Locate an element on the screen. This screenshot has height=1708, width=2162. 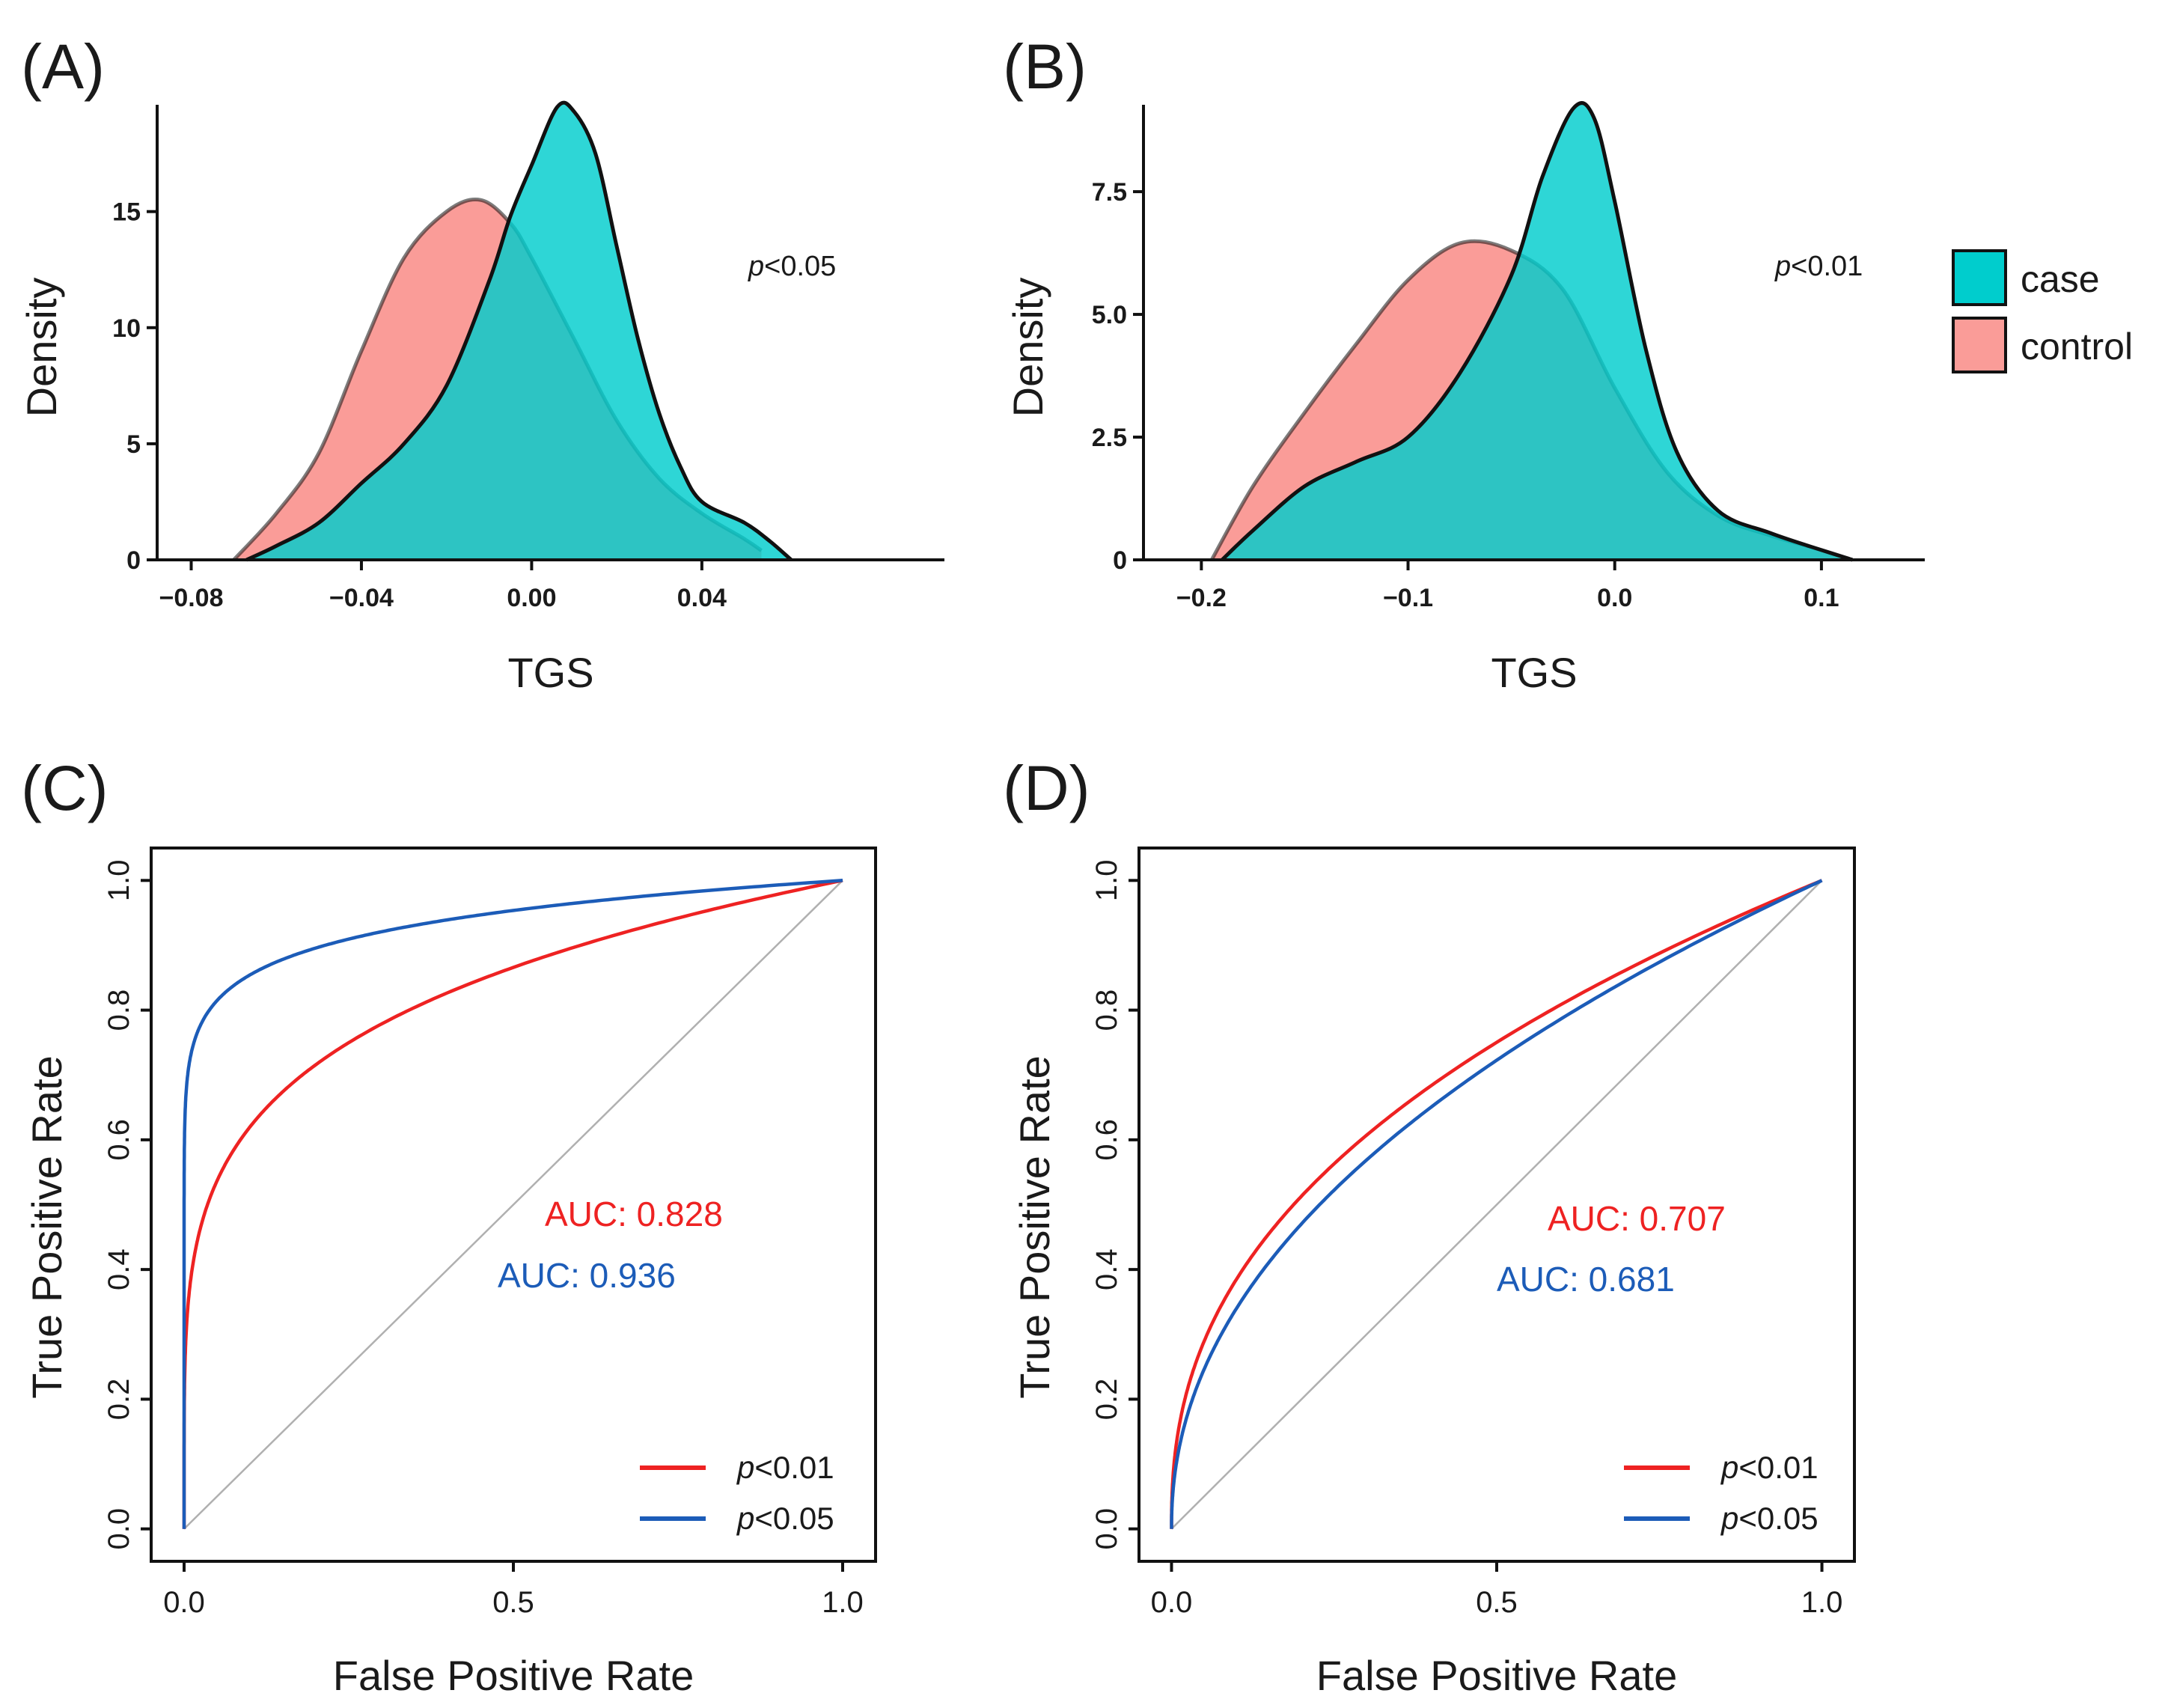
p-value-annotation: p<0.05 is located at coordinates (792, 266).